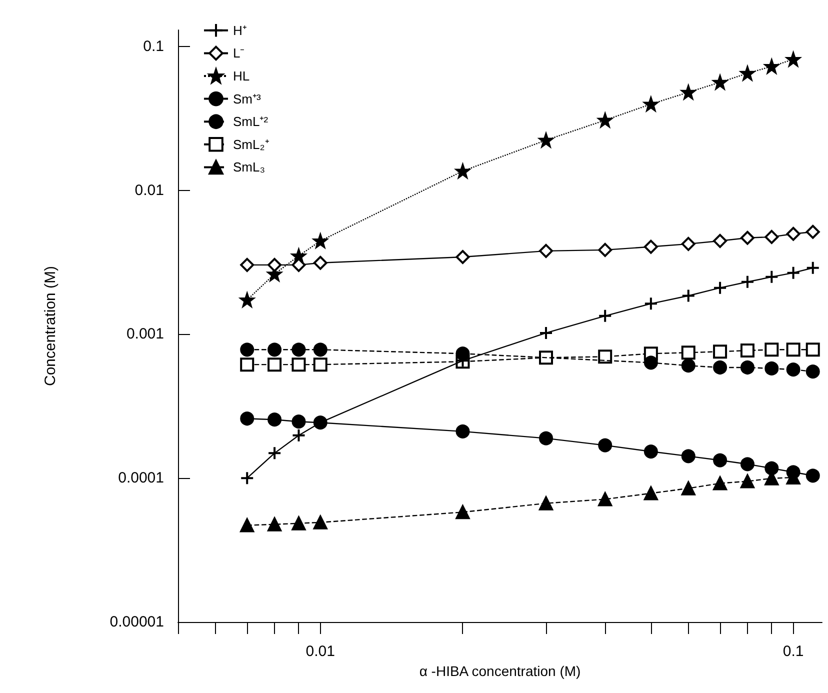  I want to click on legend-label: L⁻, so click(238, 53).